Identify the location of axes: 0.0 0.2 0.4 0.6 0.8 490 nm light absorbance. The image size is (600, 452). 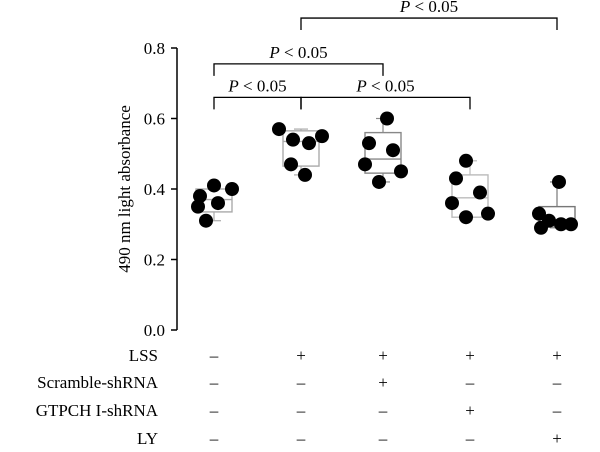
(146, 189).